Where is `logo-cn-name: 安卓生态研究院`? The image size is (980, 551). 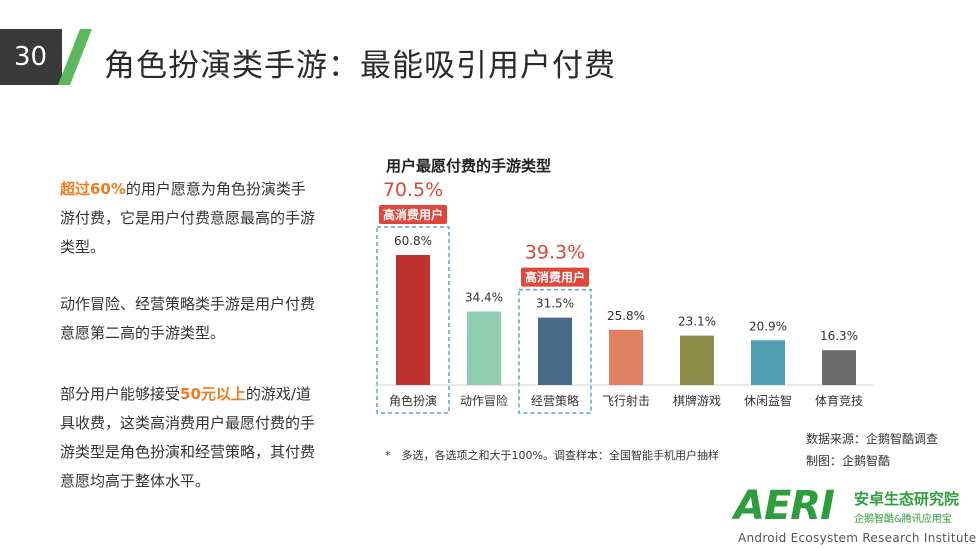 logo-cn-name: 安卓生态研究院 is located at coordinates (907, 499).